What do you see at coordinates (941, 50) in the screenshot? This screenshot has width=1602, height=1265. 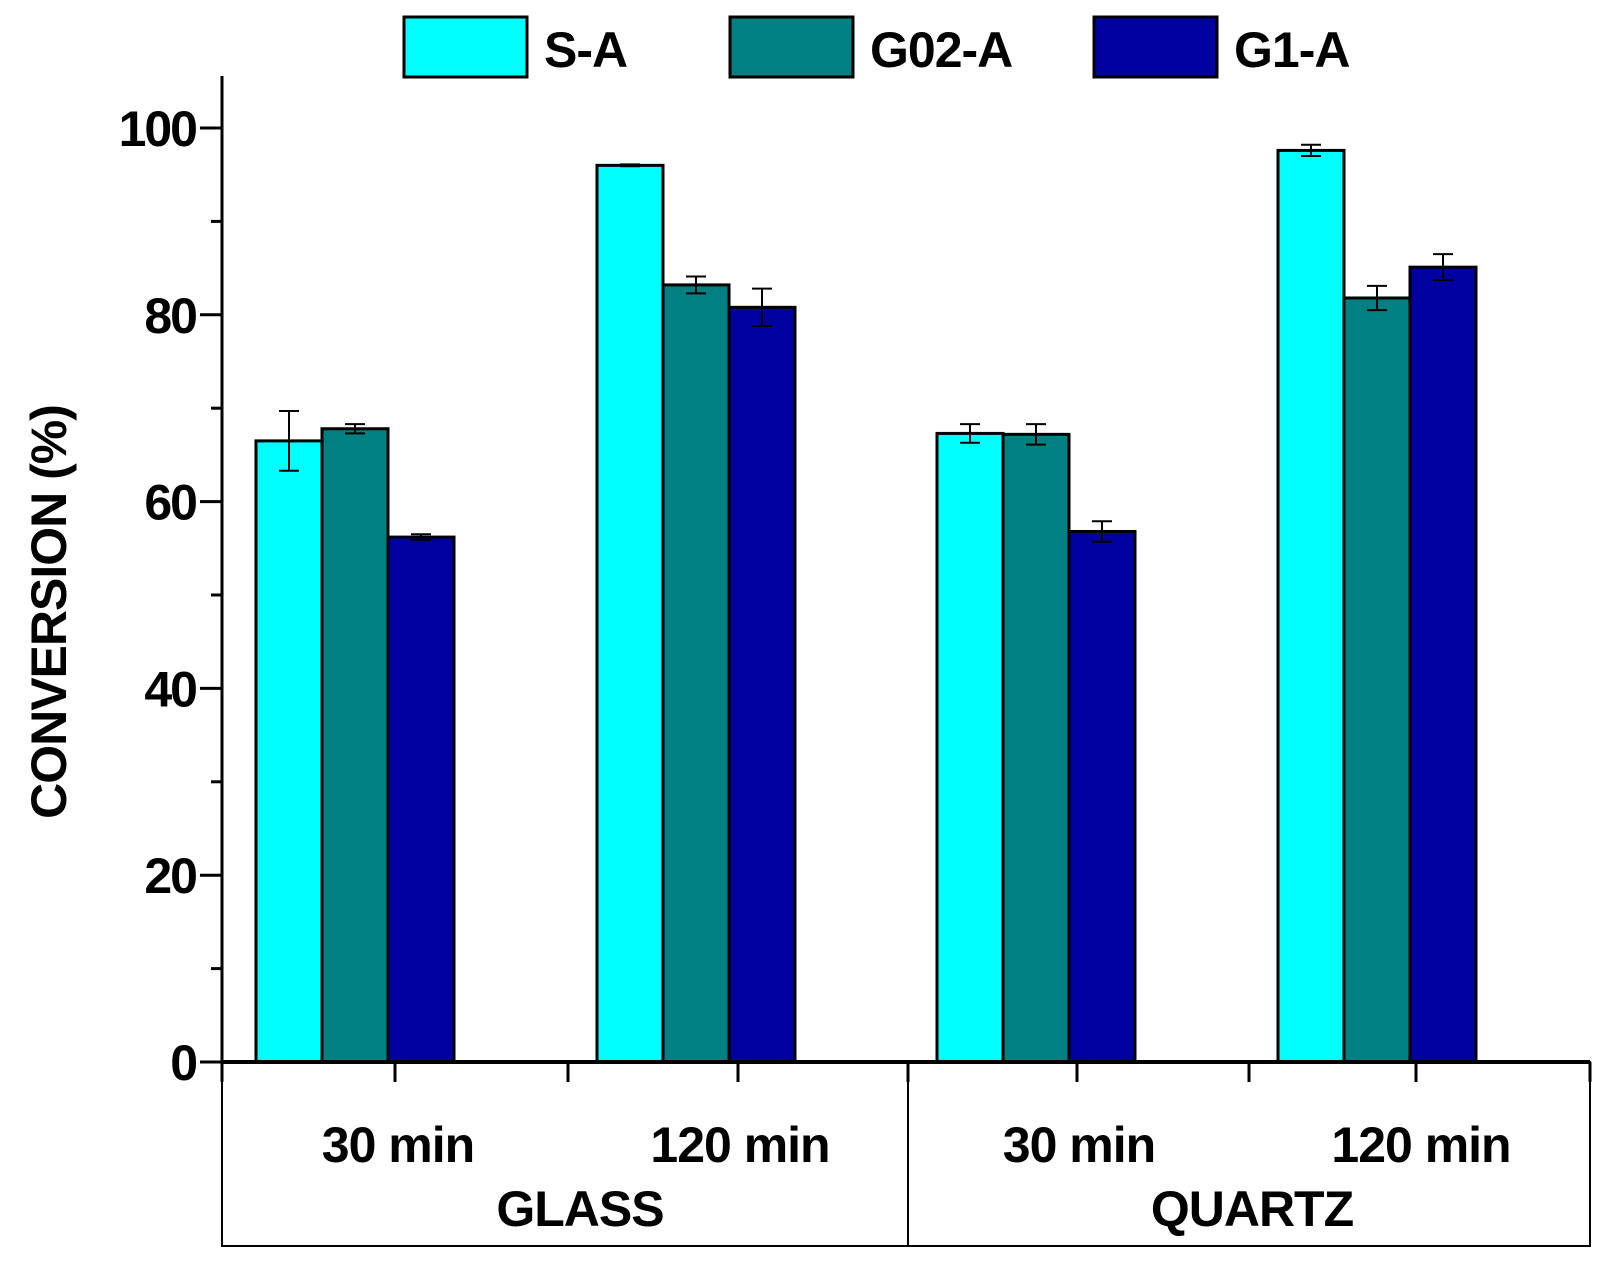 I see `legend-label: G02-A` at bounding box center [941, 50].